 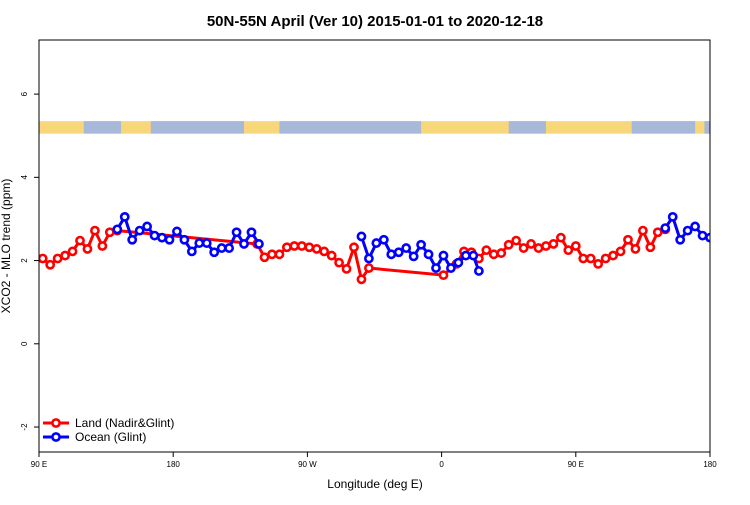 I want to click on series-ocean, so click(x=416, y=243).